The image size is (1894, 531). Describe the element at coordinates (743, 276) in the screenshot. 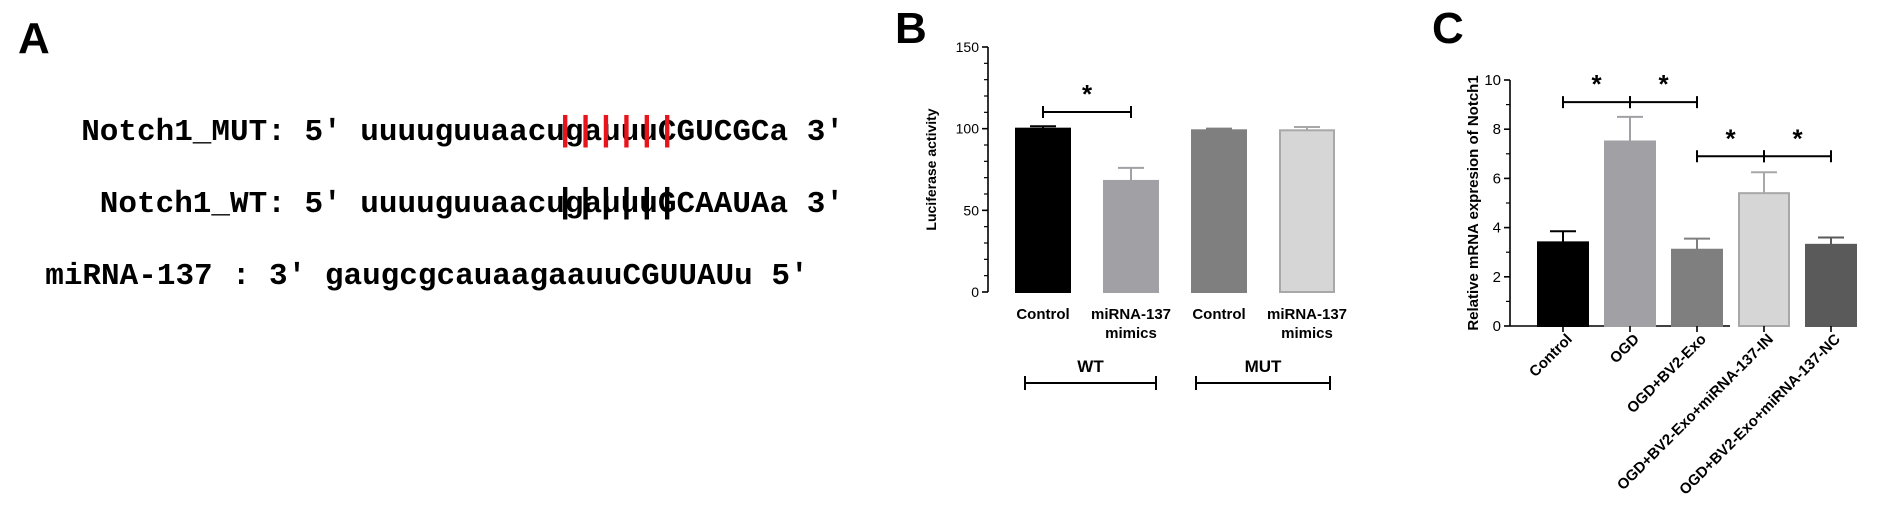

I see `sequence-tail: u` at that location.